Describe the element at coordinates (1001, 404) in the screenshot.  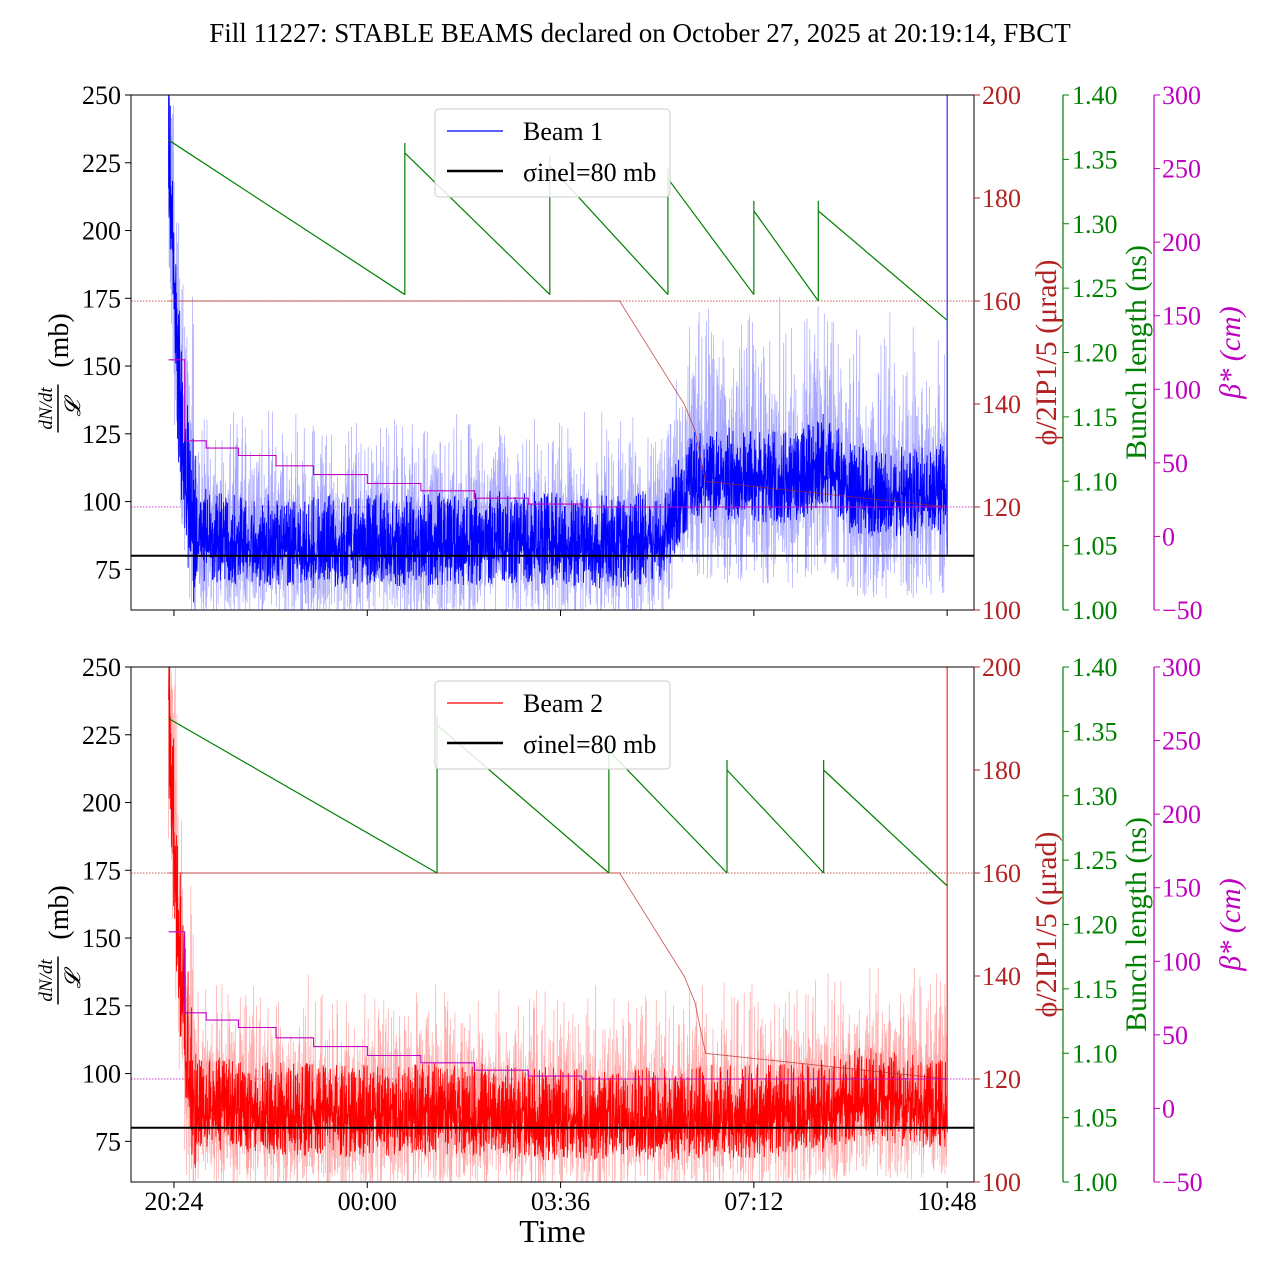
I see `phi-tick-label: 140` at that location.